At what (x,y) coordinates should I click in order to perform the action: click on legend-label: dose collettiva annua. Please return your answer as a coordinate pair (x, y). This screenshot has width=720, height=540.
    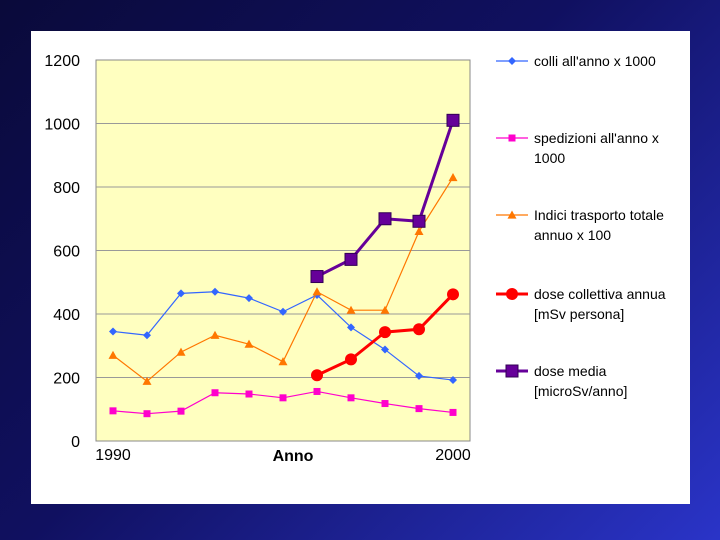
    Looking at the image, I should click on (600, 294).